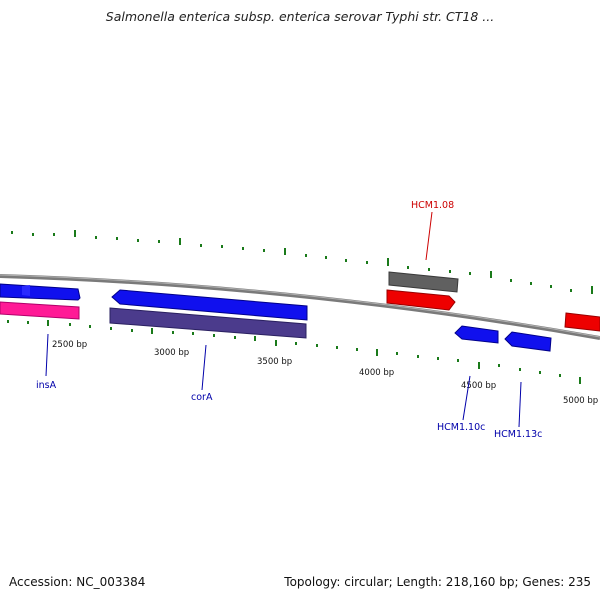 The width and height of the screenshot is (600, 600). I want to click on gene-cora-arrow, so click(209, 305).